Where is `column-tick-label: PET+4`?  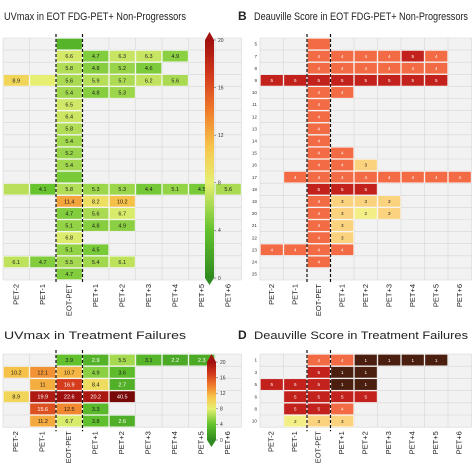
column-tick-label: PET+4 is located at coordinates (174, 442).